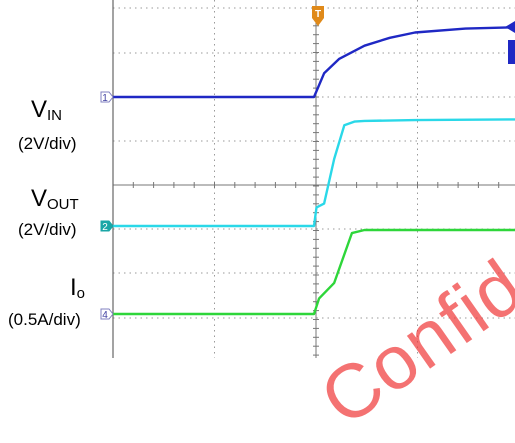 The height and width of the screenshot is (443, 515). Describe the element at coordinates (47, 110) in the screenshot. I see `vin-label: VIN` at that location.